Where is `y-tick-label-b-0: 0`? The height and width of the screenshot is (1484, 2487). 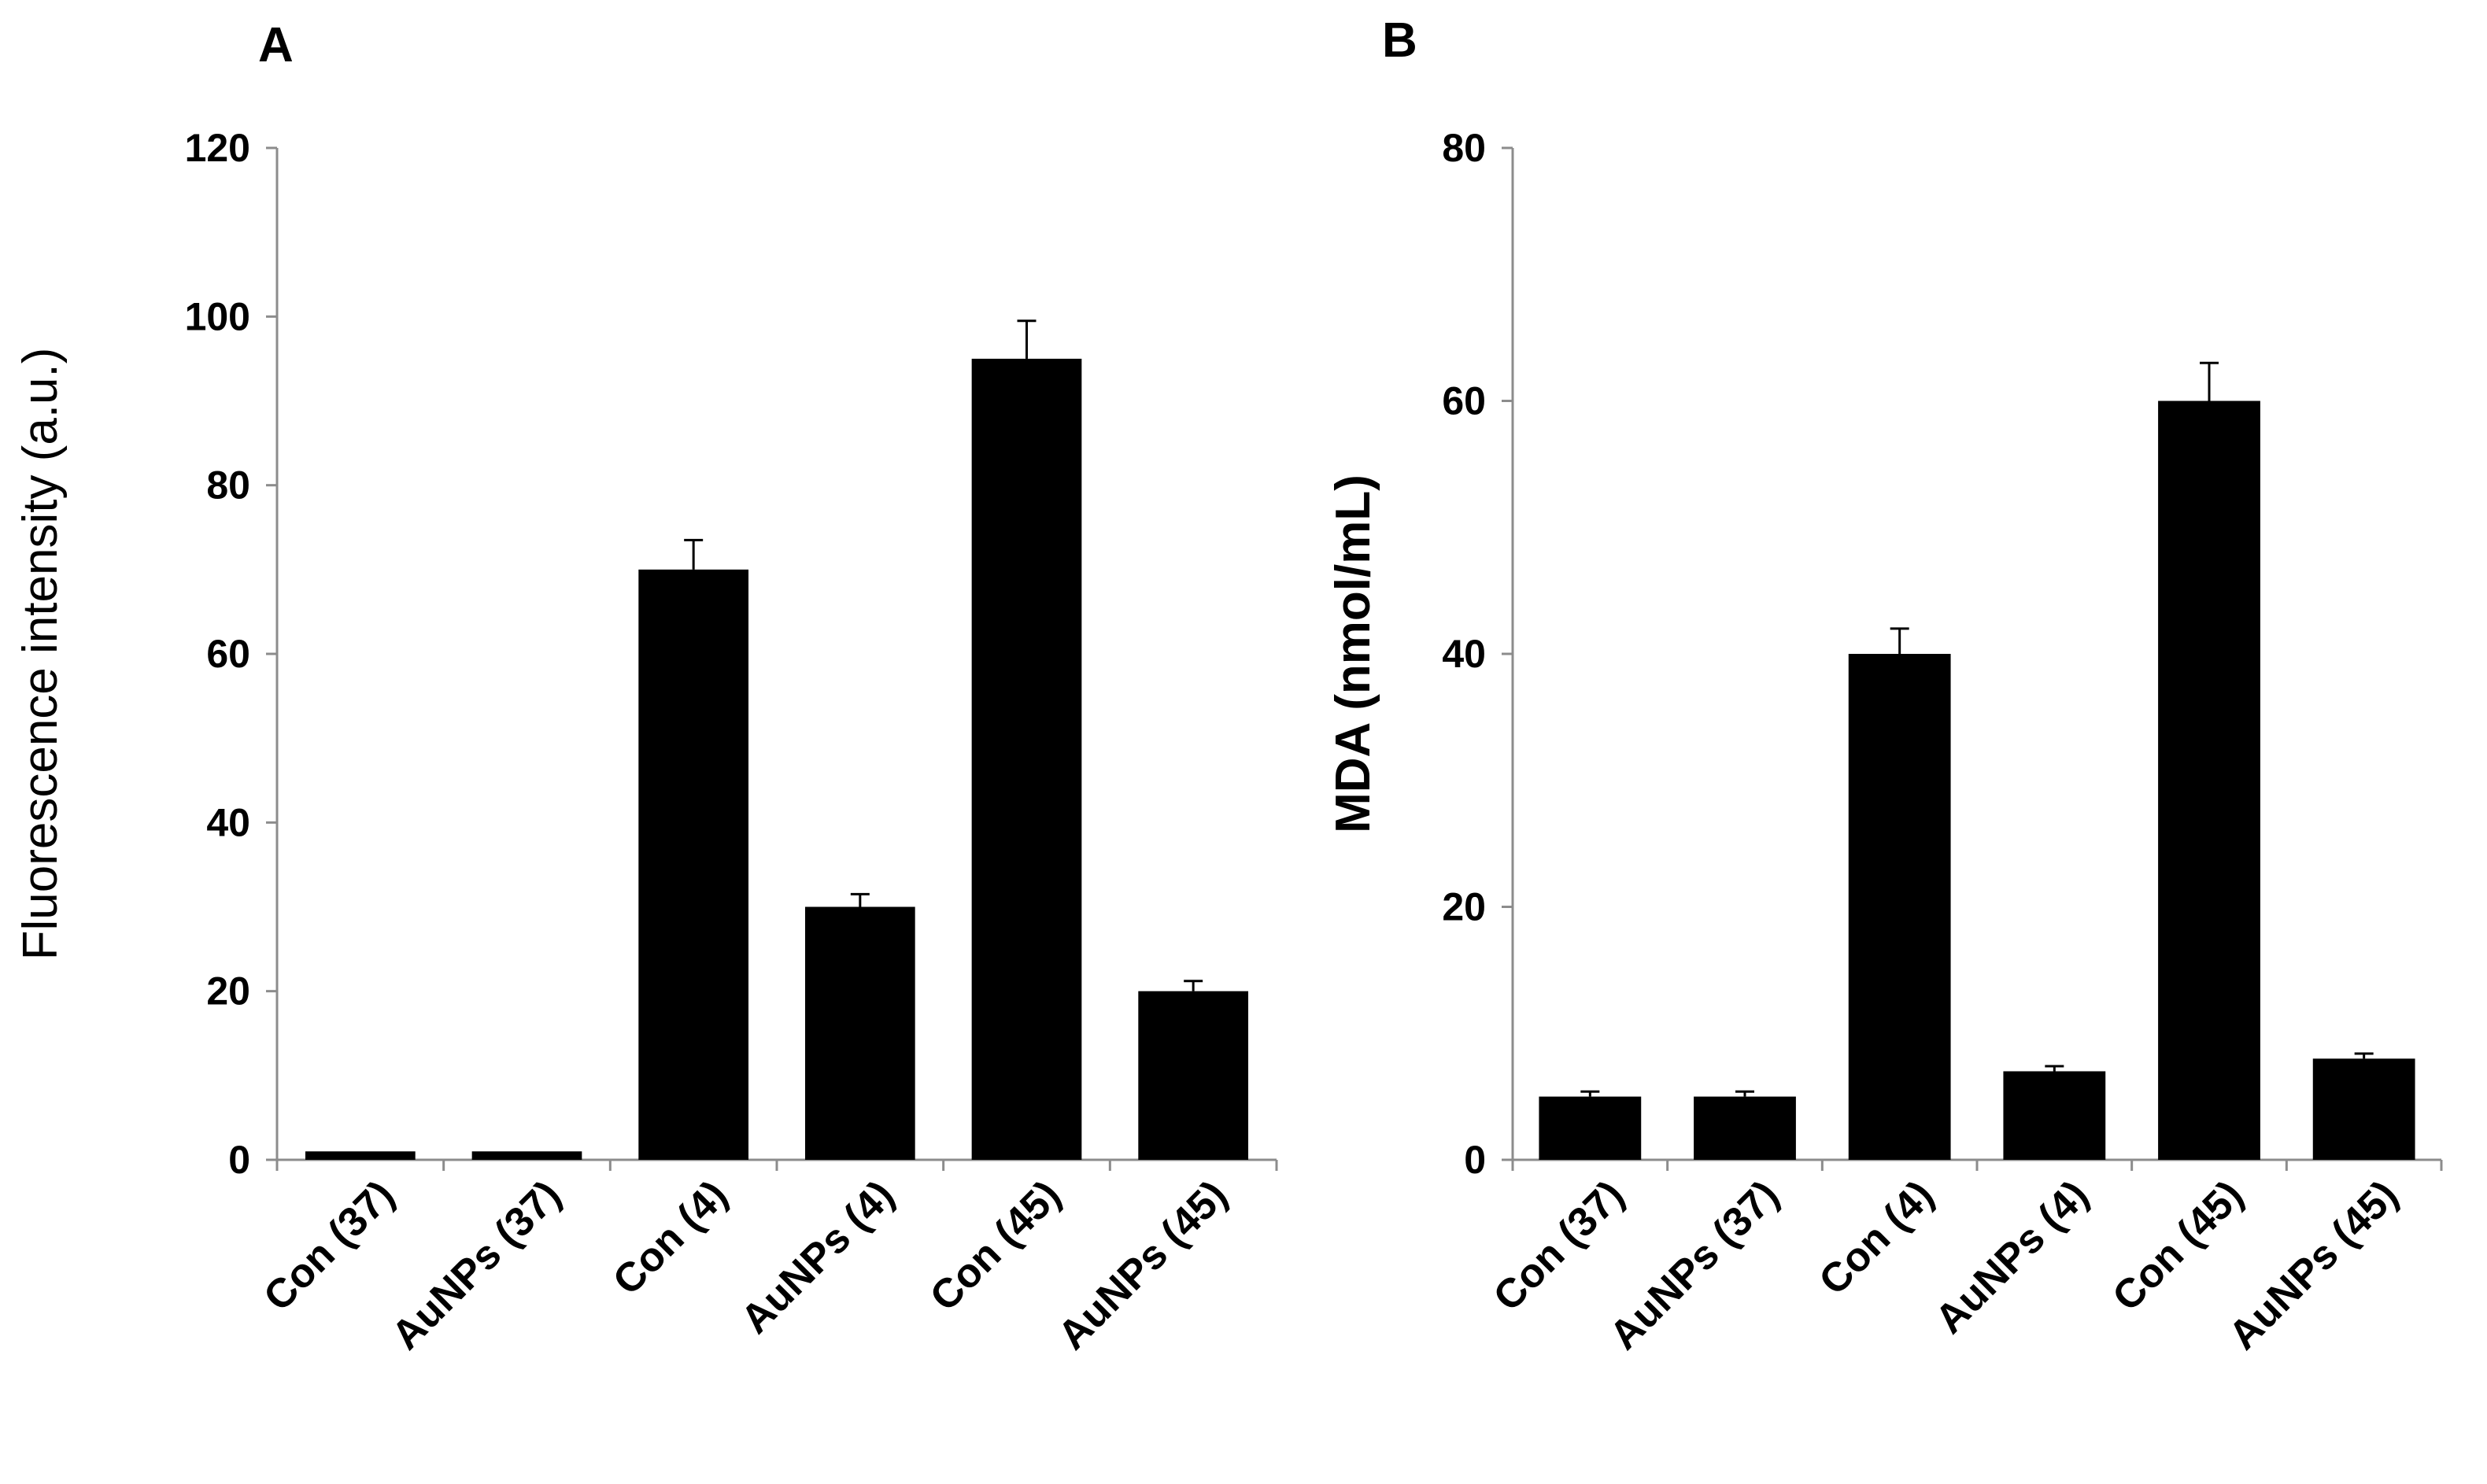 y-tick-label-b-0: 0 is located at coordinates (1475, 1160).